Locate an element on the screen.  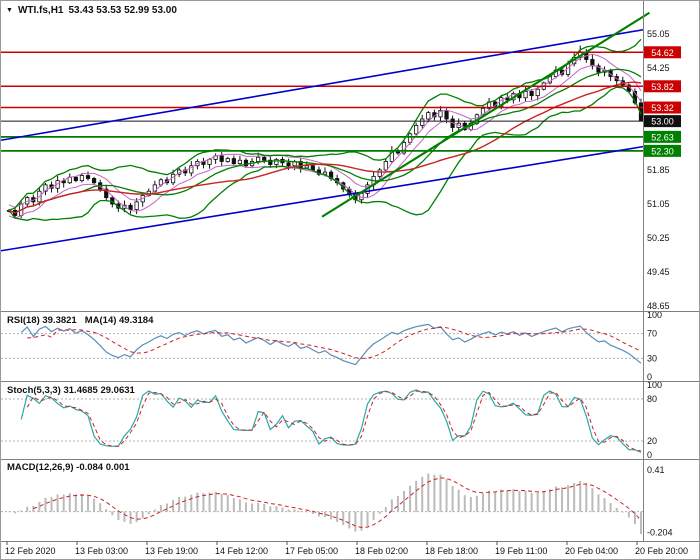
svg-text: 30 is located at coordinates (652, 358).